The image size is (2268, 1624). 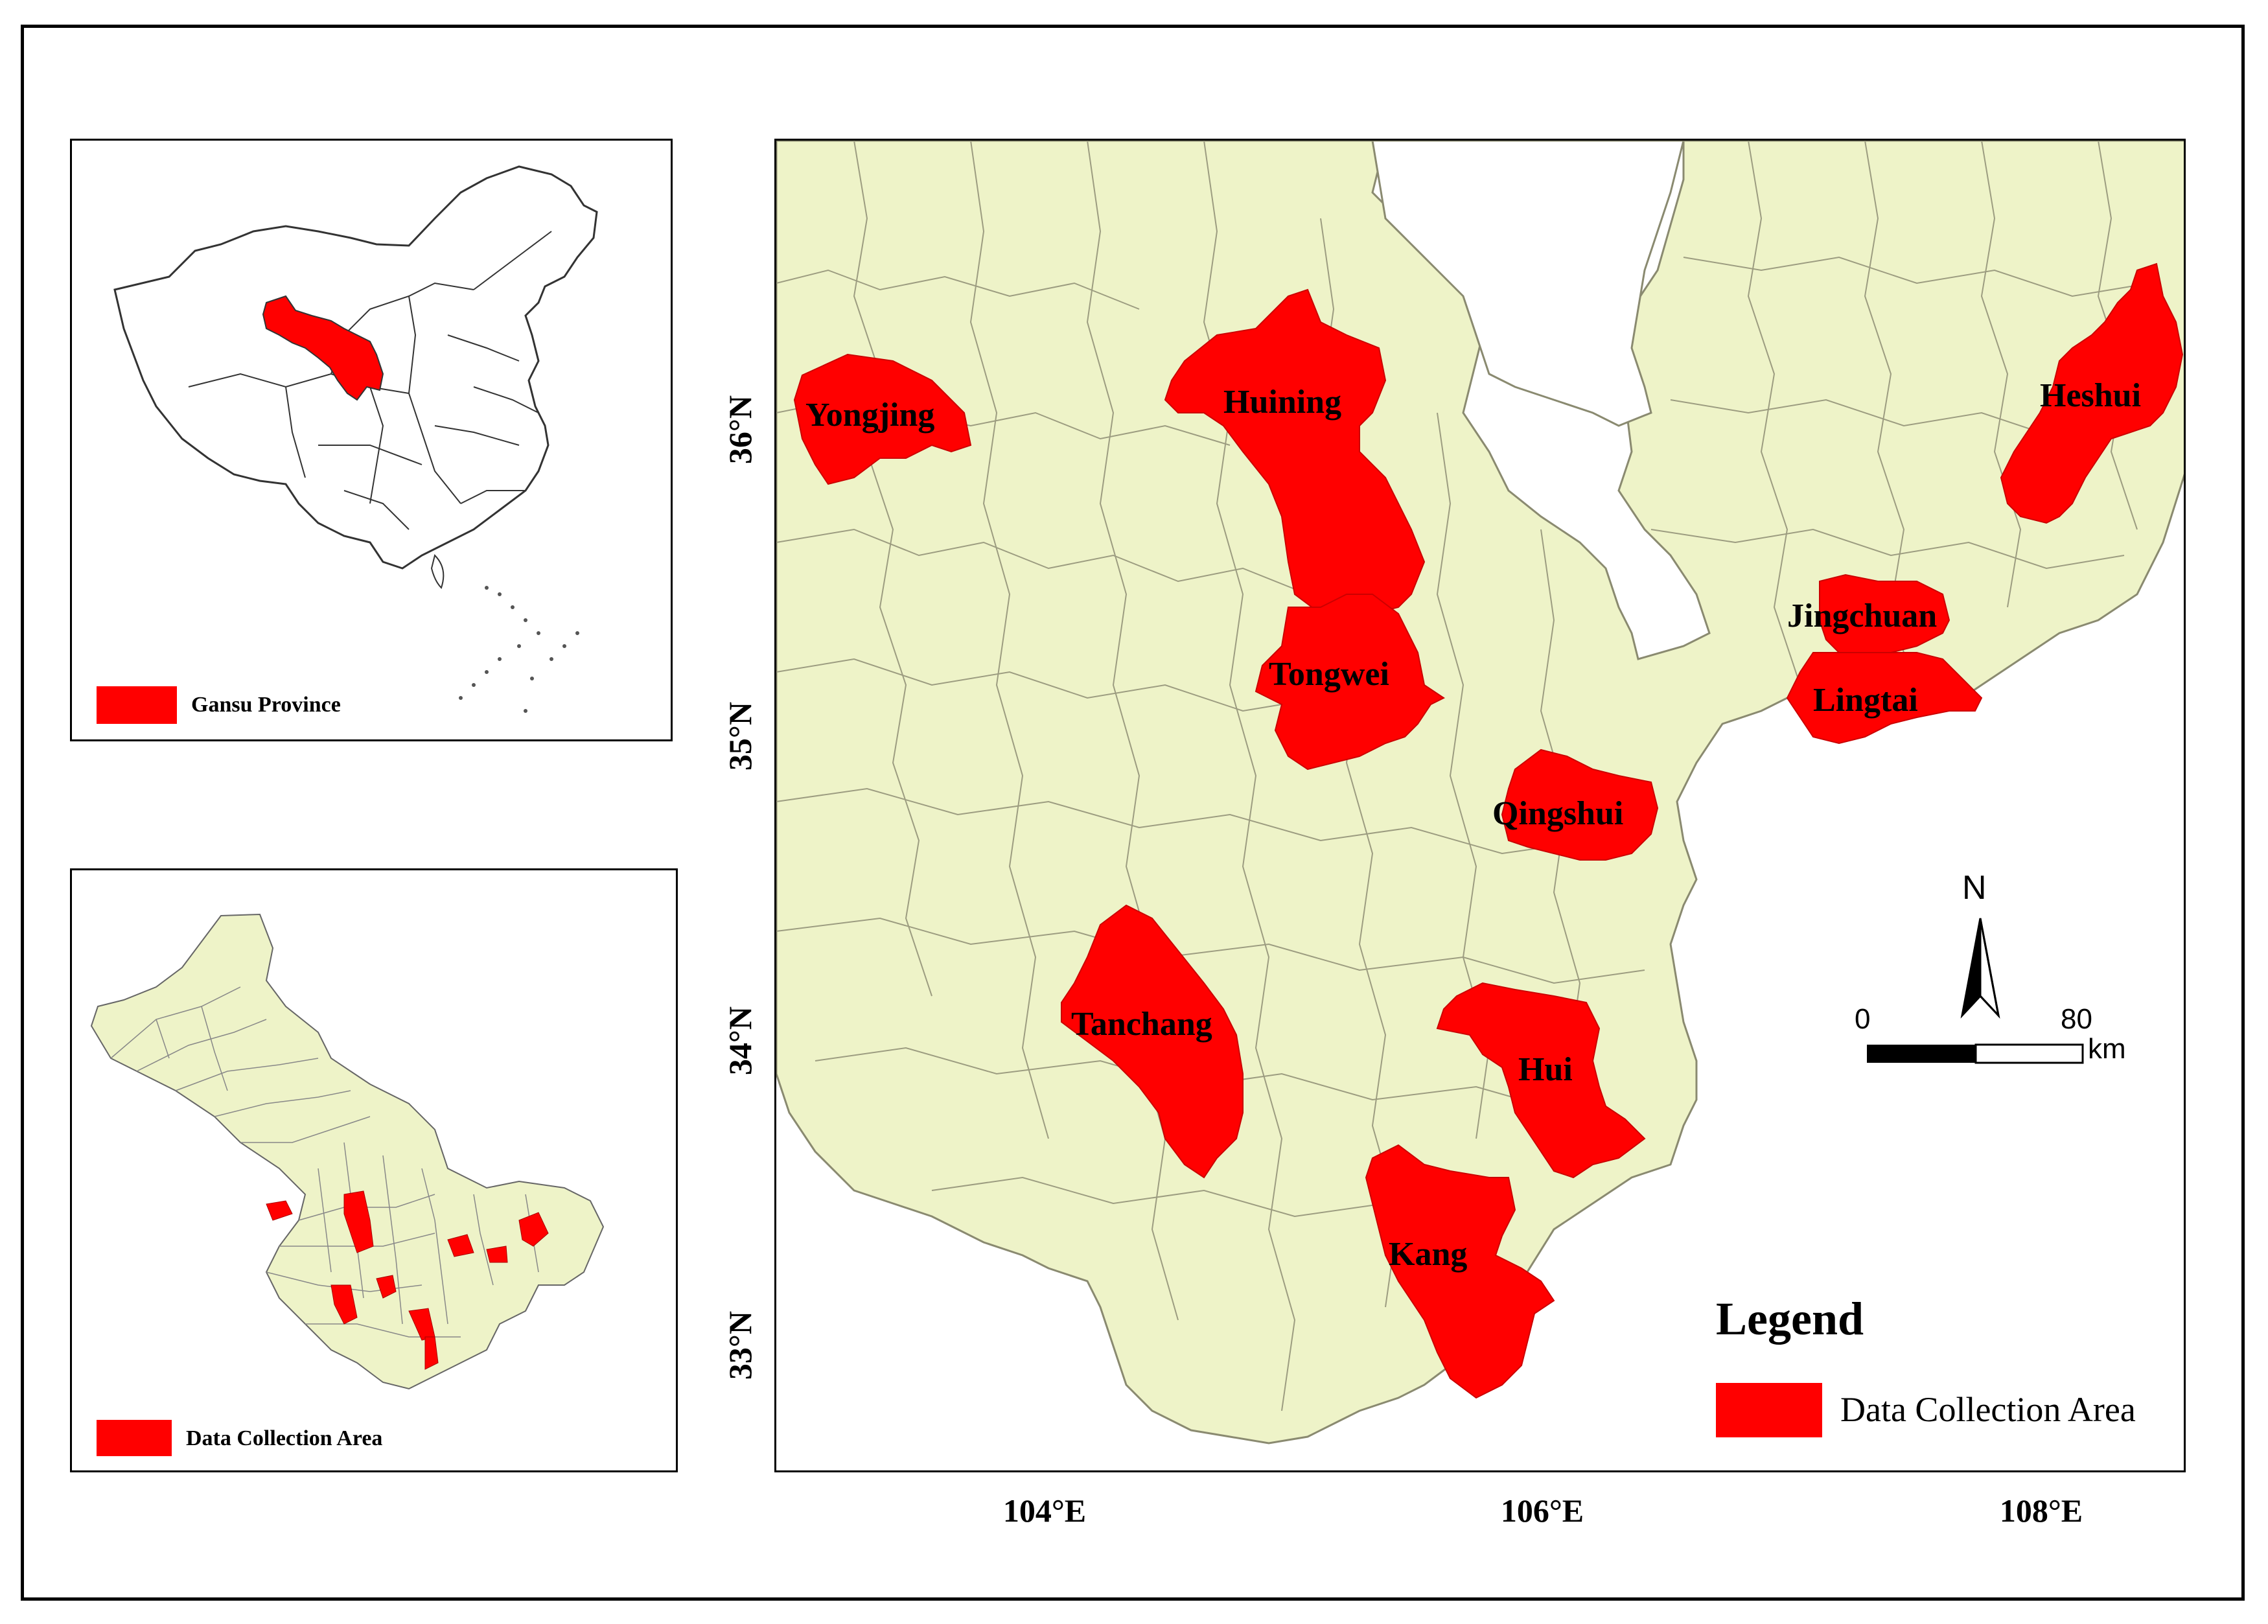 I want to click on gansu-highlighted-counties, so click(x=407, y=1280).